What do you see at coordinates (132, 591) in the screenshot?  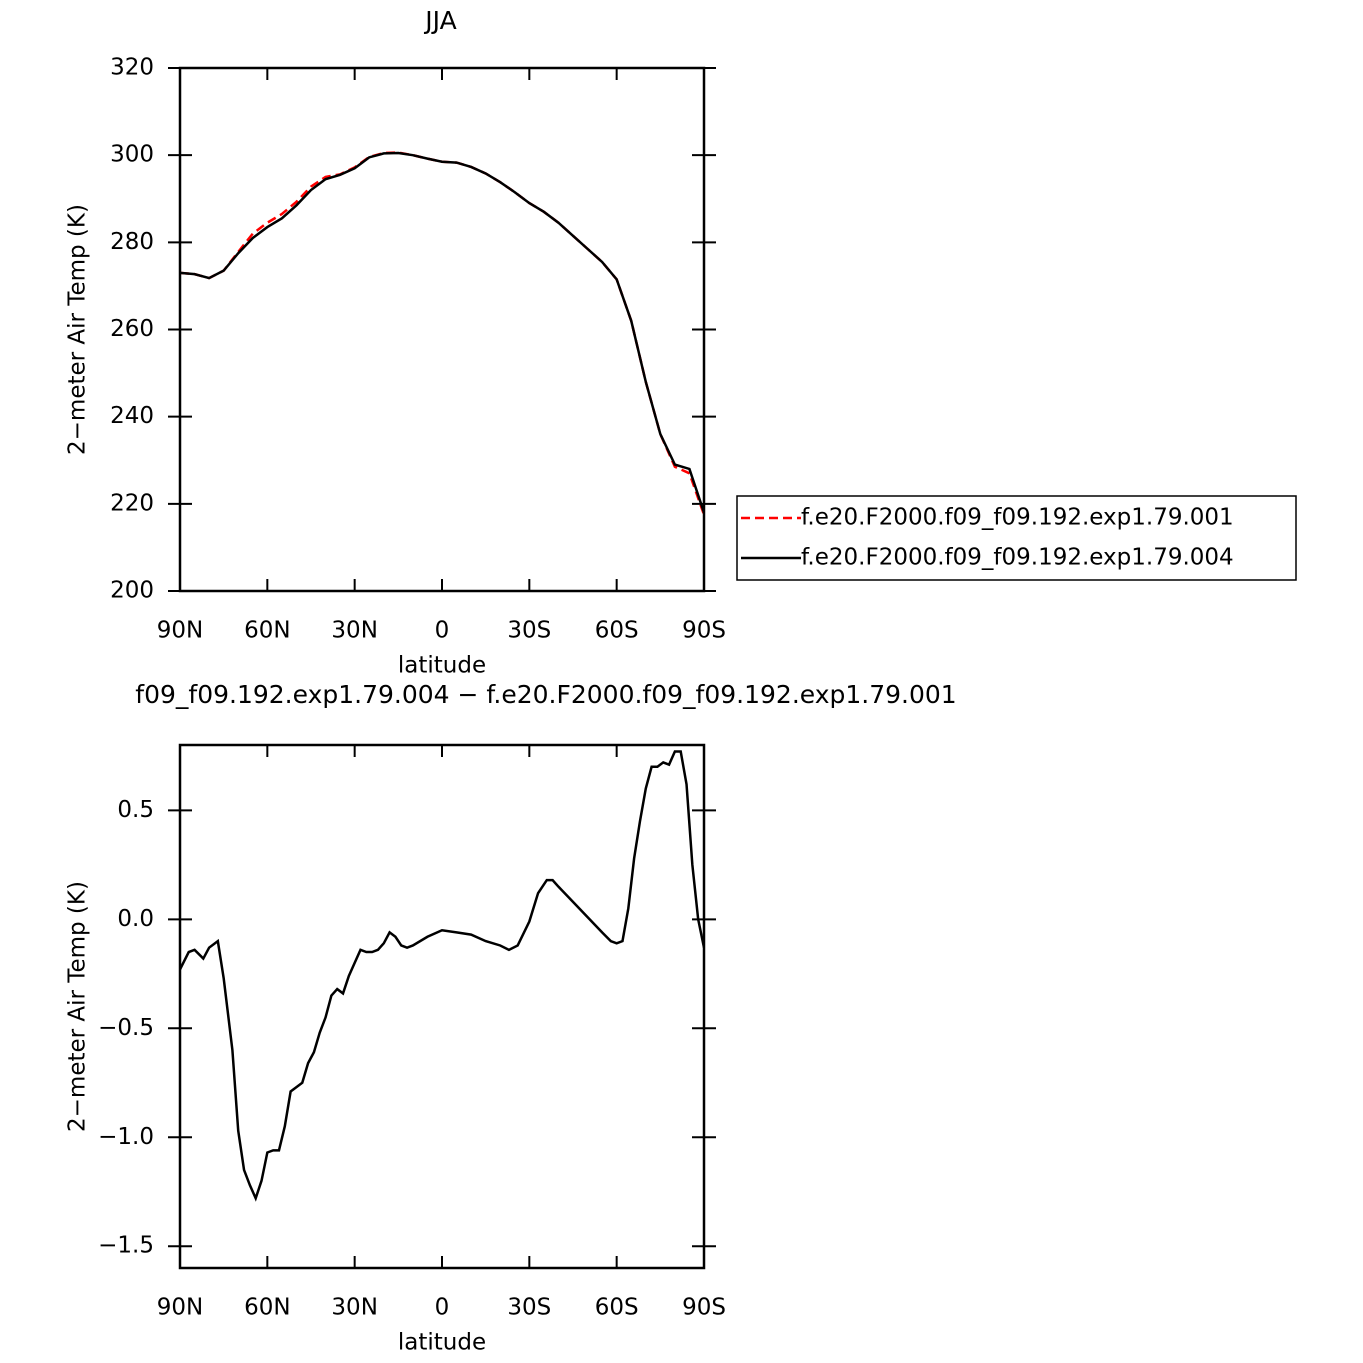 I see `y-tick-label: 200` at bounding box center [132, 591].